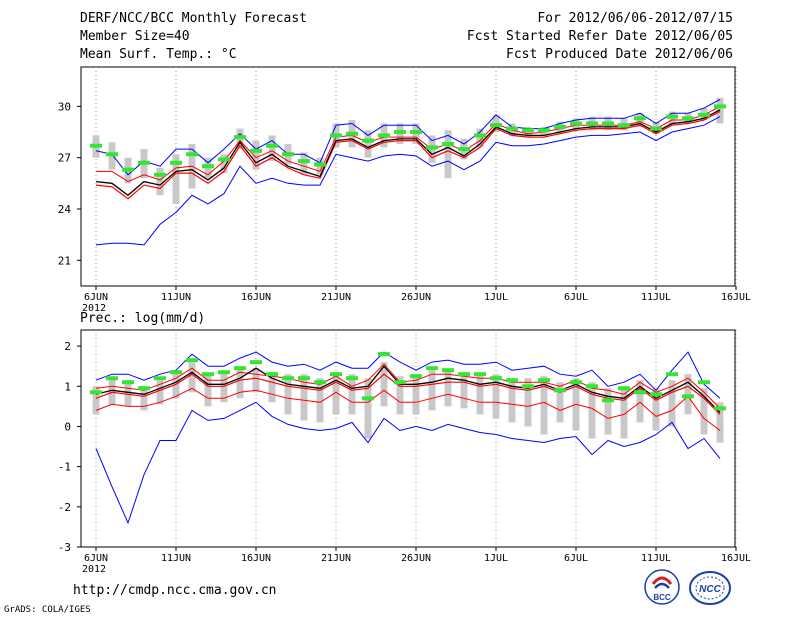  I want to click on refer-date: Fcst Started Refer Date 2012/06/05, so click(599, 36).